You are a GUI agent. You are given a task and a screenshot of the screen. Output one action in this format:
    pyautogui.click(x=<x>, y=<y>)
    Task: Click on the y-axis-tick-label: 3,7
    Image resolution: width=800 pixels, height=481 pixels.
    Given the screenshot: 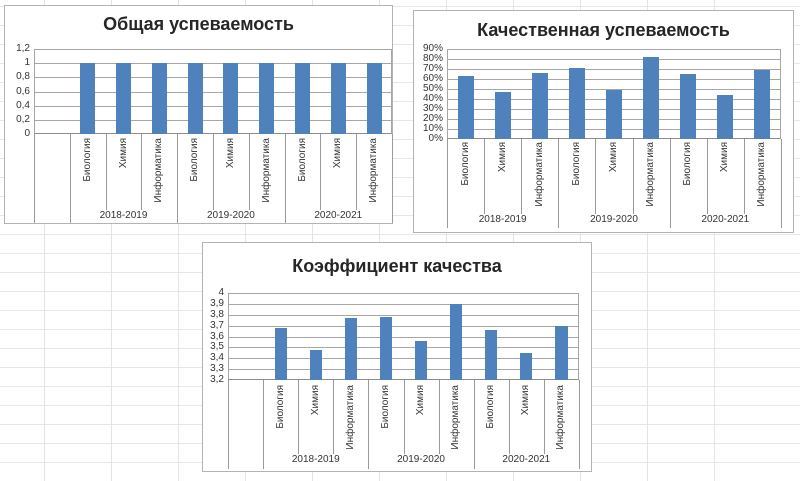 What is the action you would take?
    pyautogui.click(x=217, y=325)
    